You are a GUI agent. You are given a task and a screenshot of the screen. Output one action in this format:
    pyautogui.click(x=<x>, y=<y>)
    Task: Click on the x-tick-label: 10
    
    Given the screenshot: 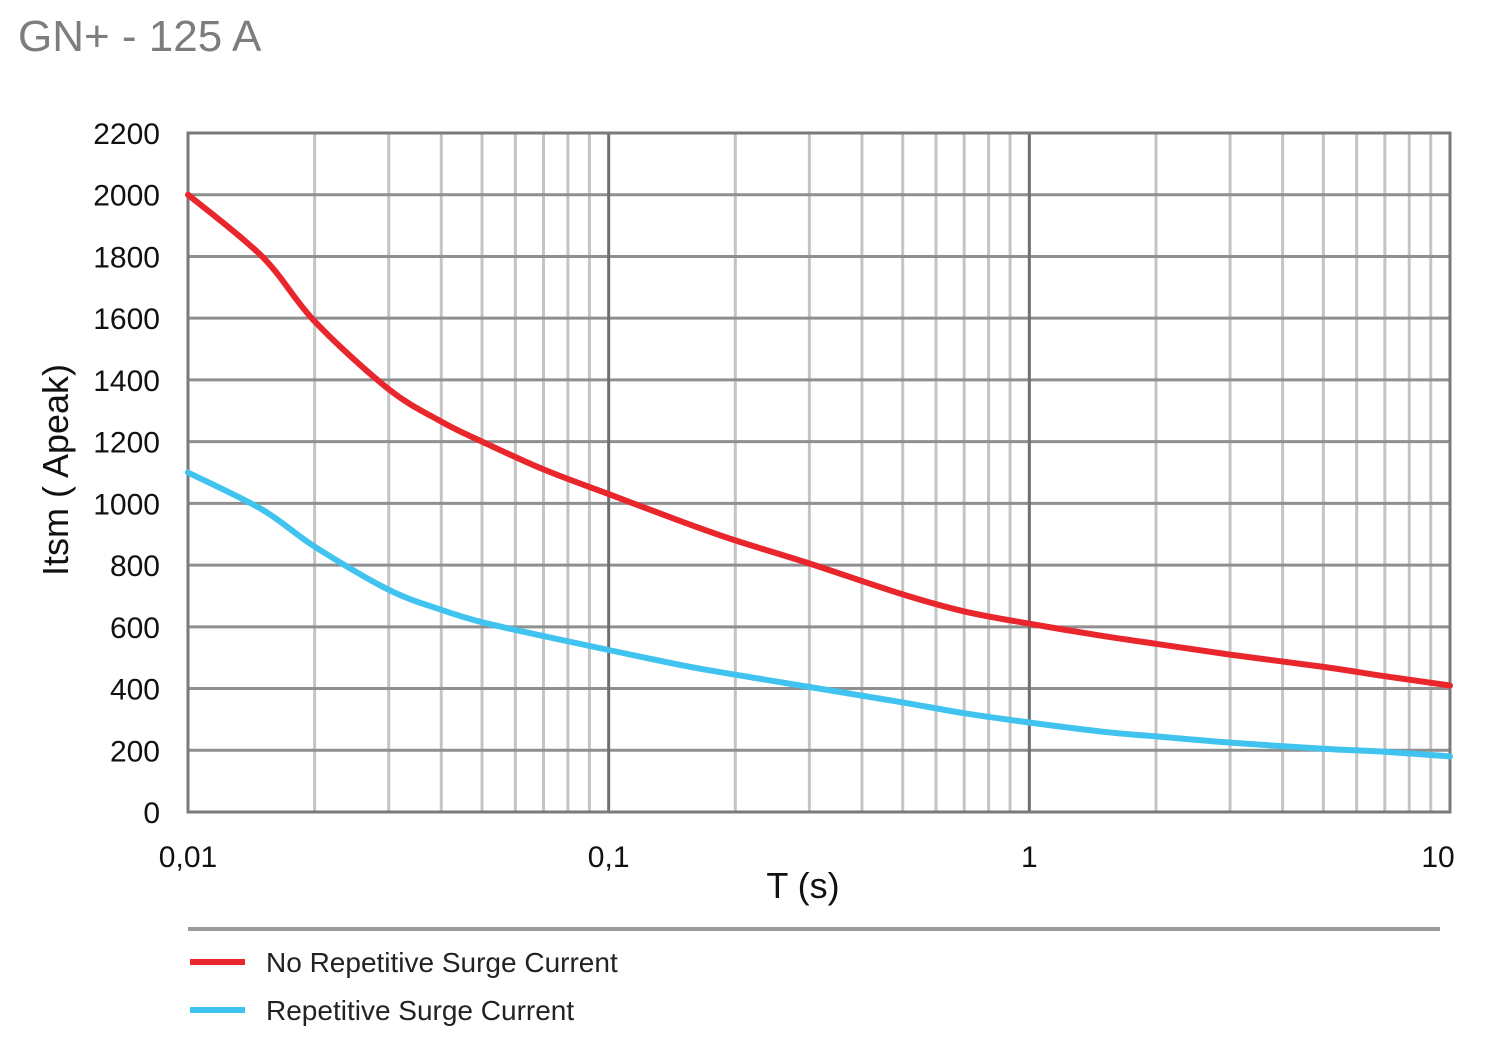 What is the action you would take?
    pyautogui.click(x=1437, y=857)
    